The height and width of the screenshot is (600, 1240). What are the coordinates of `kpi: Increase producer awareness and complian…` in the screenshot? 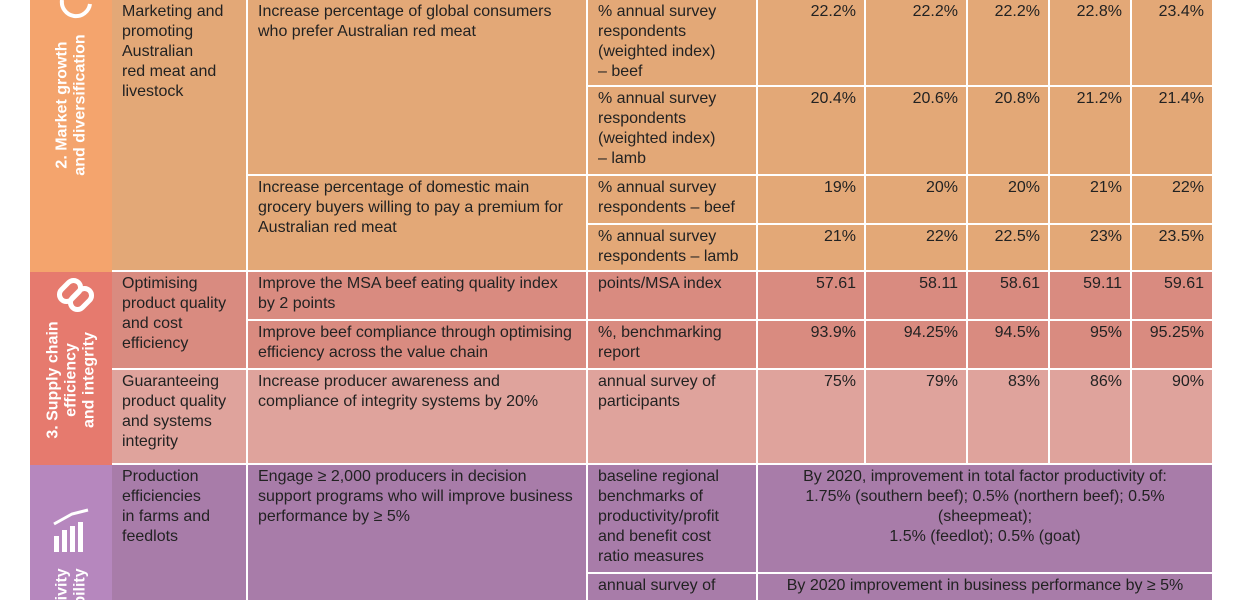 It's located at (418, 417).